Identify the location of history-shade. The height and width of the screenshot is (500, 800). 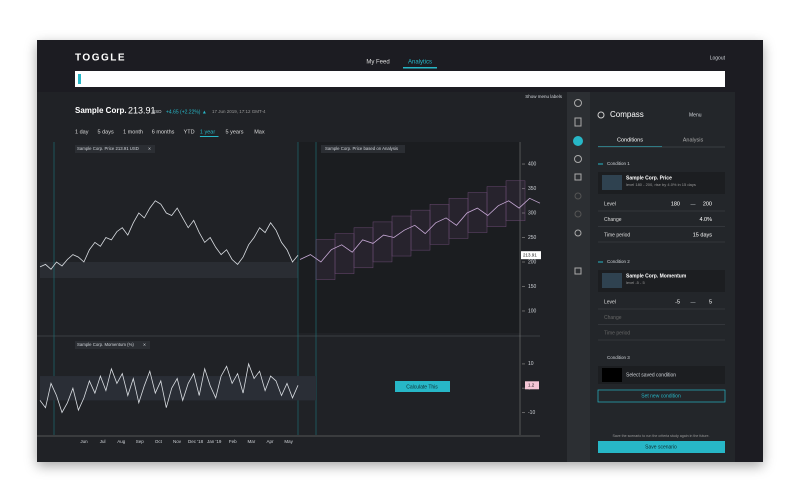
(169, 270).